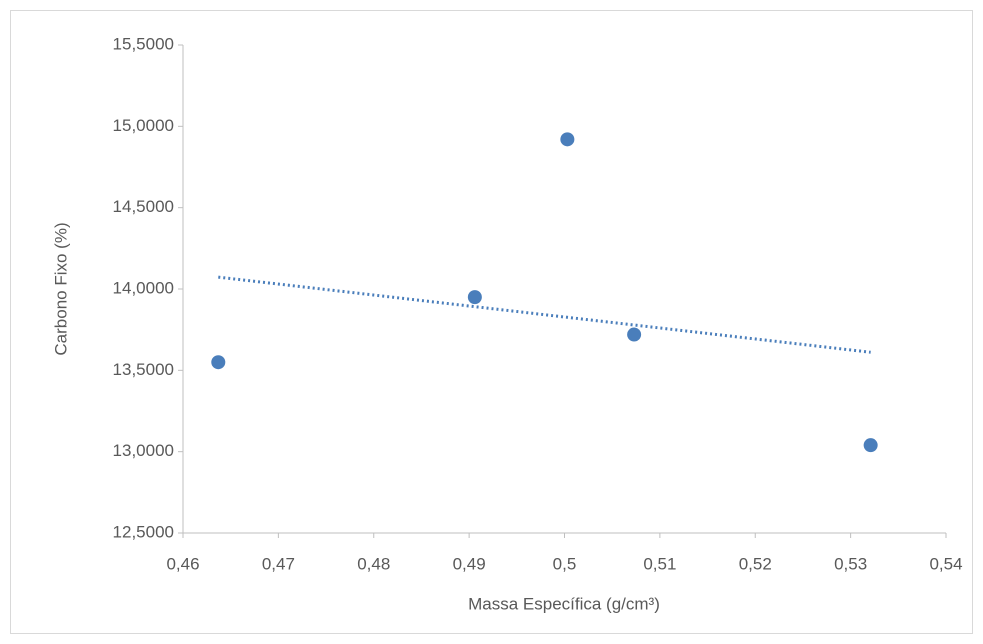 This screenshot has width=983, height=644. What do you see at coordinates (143, 43) in the screenshot?
I see `y-tick-label: 15,5000` at bounding box center [143, 43].